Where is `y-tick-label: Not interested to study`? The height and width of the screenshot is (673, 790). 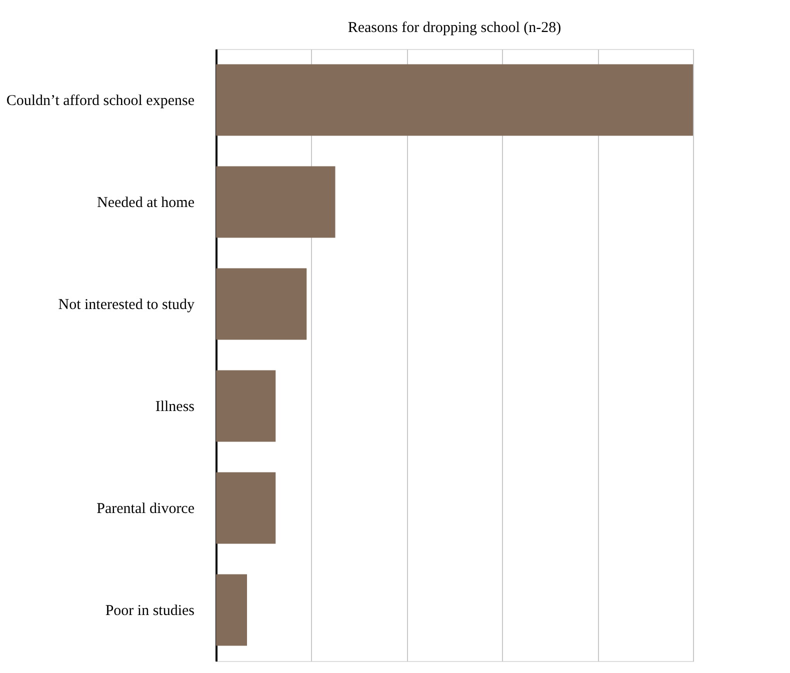
y-tick-label: Not interested to study is located at coordinates (126, 305).